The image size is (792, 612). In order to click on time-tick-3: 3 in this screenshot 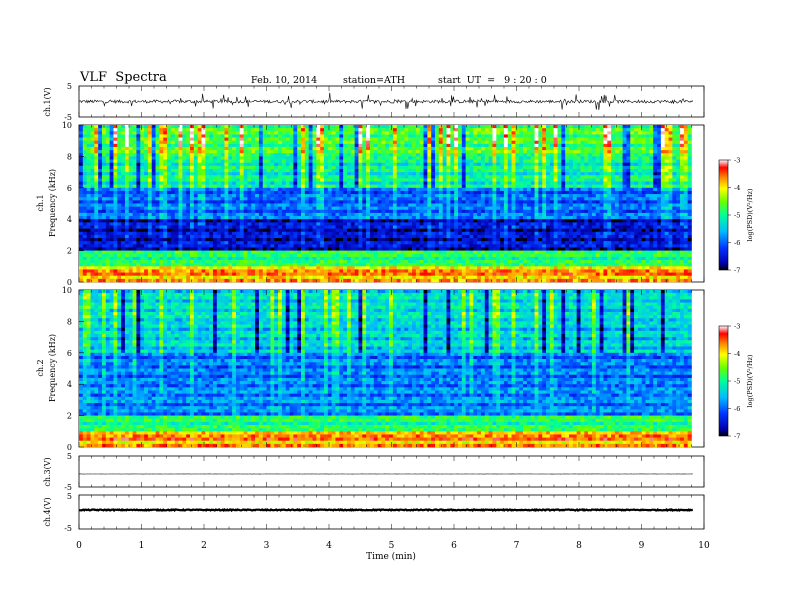, I will do `click(267, 546)`.